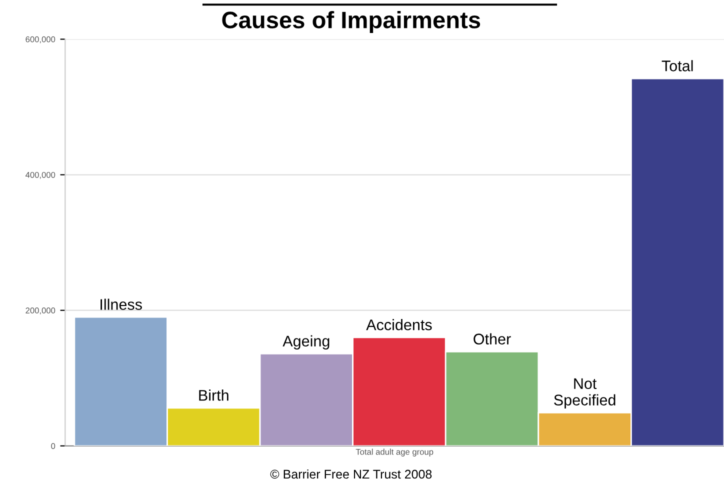  Describe the element at coordinates (585, 393) in the screenshot. I see `x-tick-label: Not Specified` at that location.